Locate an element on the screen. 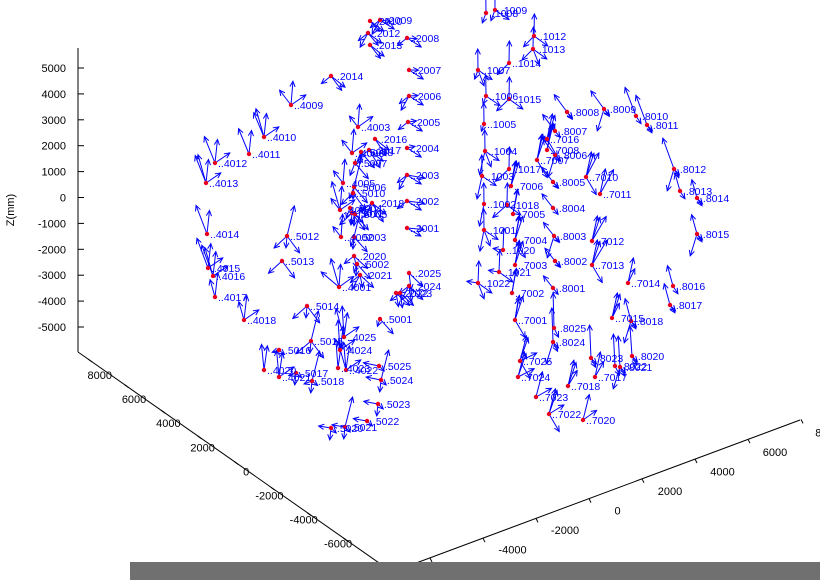 This screenshot has width=820, height=580. point-label: ..1017 is located at coordinates (526, 170).